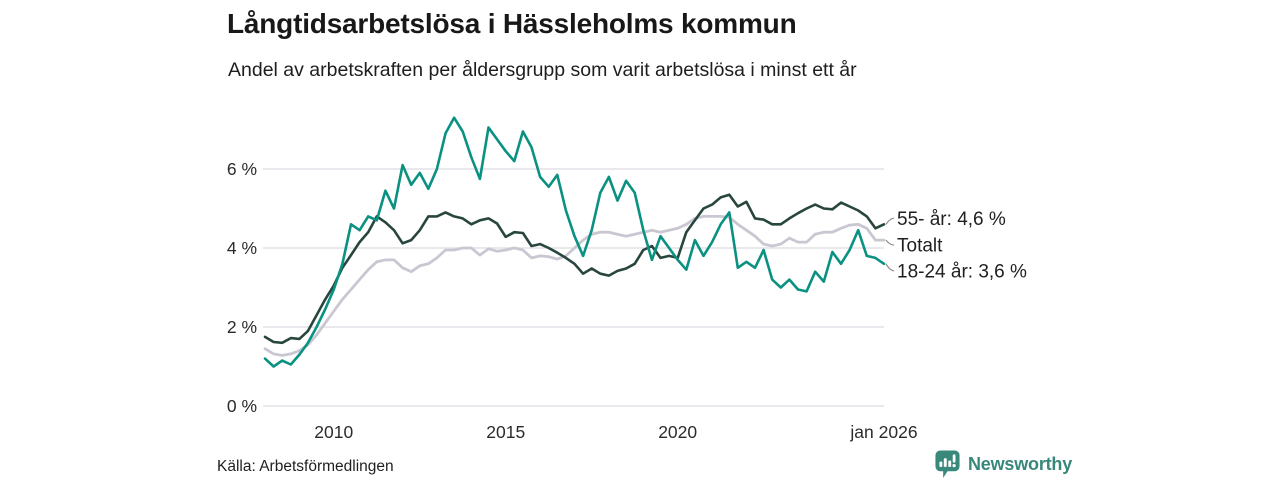 The width and height of the screenshot is (1280, 480). What do you see at coordinates (512, 23) in the screenshot?
I see `chart-title: Långtidsarbetslösa i Hässleholms kommun` at bounding box center [512, 23].